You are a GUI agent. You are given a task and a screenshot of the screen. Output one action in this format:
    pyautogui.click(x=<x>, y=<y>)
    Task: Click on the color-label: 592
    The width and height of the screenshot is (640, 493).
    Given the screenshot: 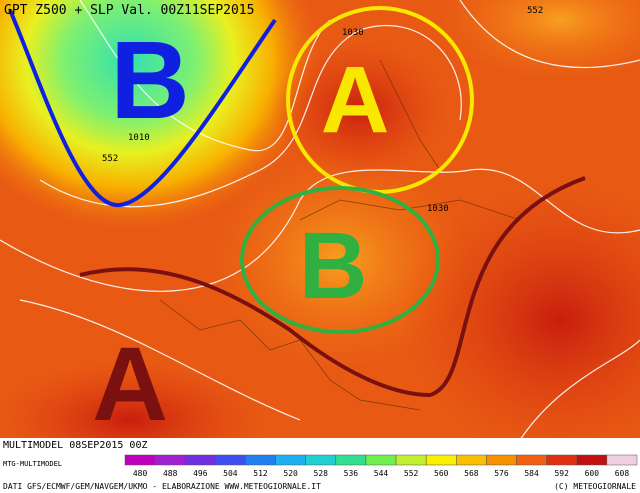 What is the action you would take?
    pyautogui.click(x=561, y=473)
    